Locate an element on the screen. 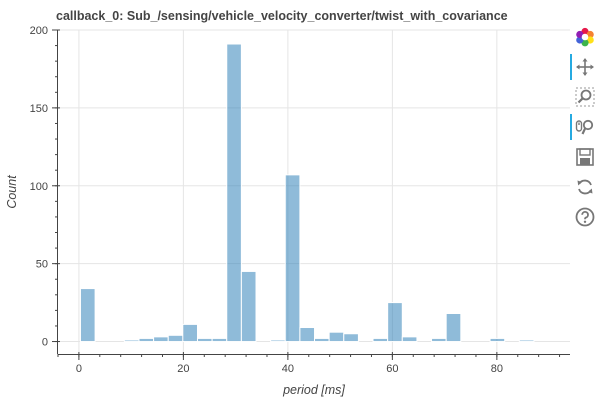  y-tick-label: 50 is located at coordinates (42, 265).